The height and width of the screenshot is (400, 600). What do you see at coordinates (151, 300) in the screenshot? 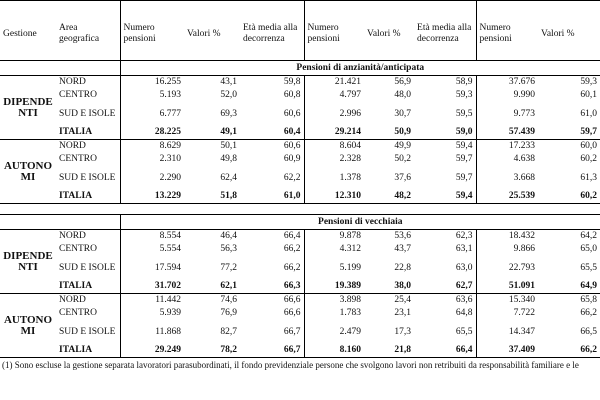
I see `value-cell: 11.442` at bounding box center [151, 300].